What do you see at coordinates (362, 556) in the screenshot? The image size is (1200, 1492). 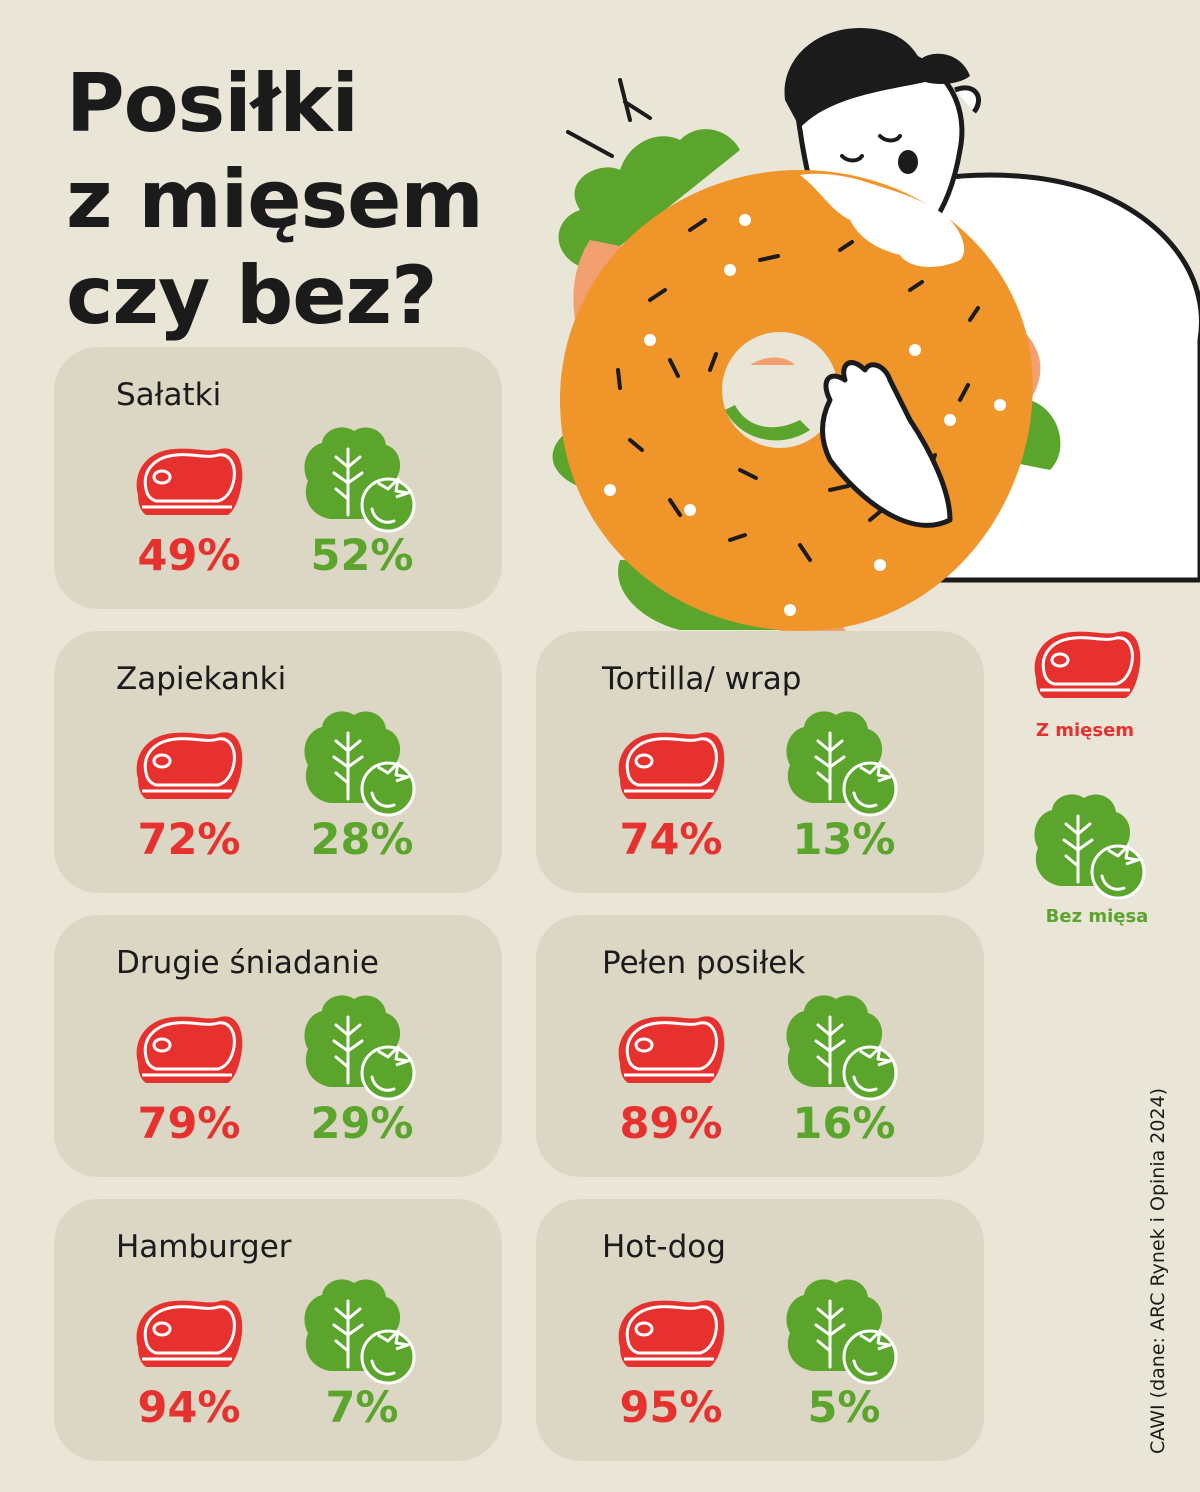 I see `veg-percentage: 52%` at bounding box center [362, 556].